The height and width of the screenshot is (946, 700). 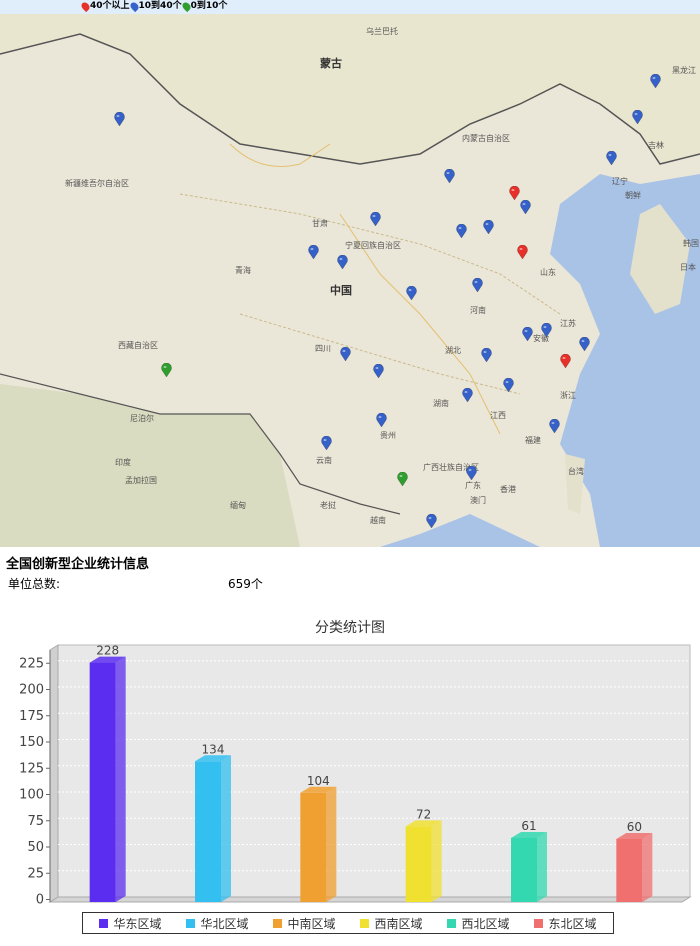 I want to click on legend-item: 10到40个, so click(x=155, y=6).